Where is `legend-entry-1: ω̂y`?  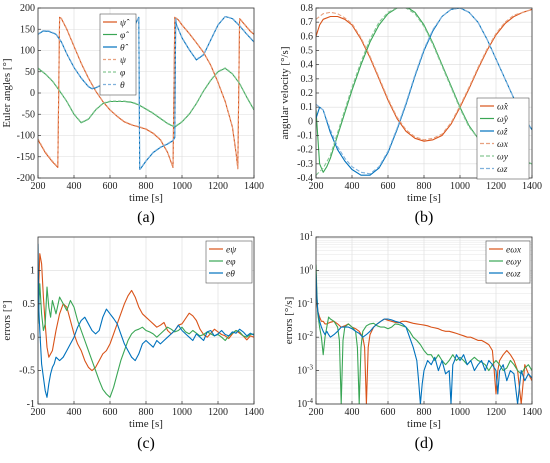
legend-entry-1: ω̂y is located at coordinates (503, 119).